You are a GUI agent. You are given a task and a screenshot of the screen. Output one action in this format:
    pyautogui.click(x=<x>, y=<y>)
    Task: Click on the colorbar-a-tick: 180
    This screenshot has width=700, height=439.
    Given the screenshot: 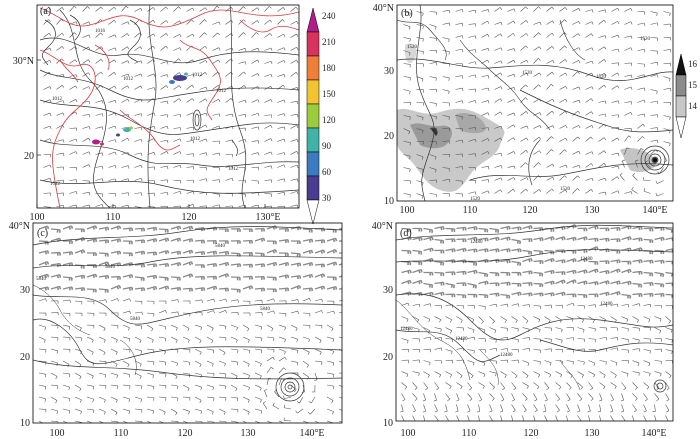 What is the action you would take?
    pyautogui.click(x=329, y=68)
    